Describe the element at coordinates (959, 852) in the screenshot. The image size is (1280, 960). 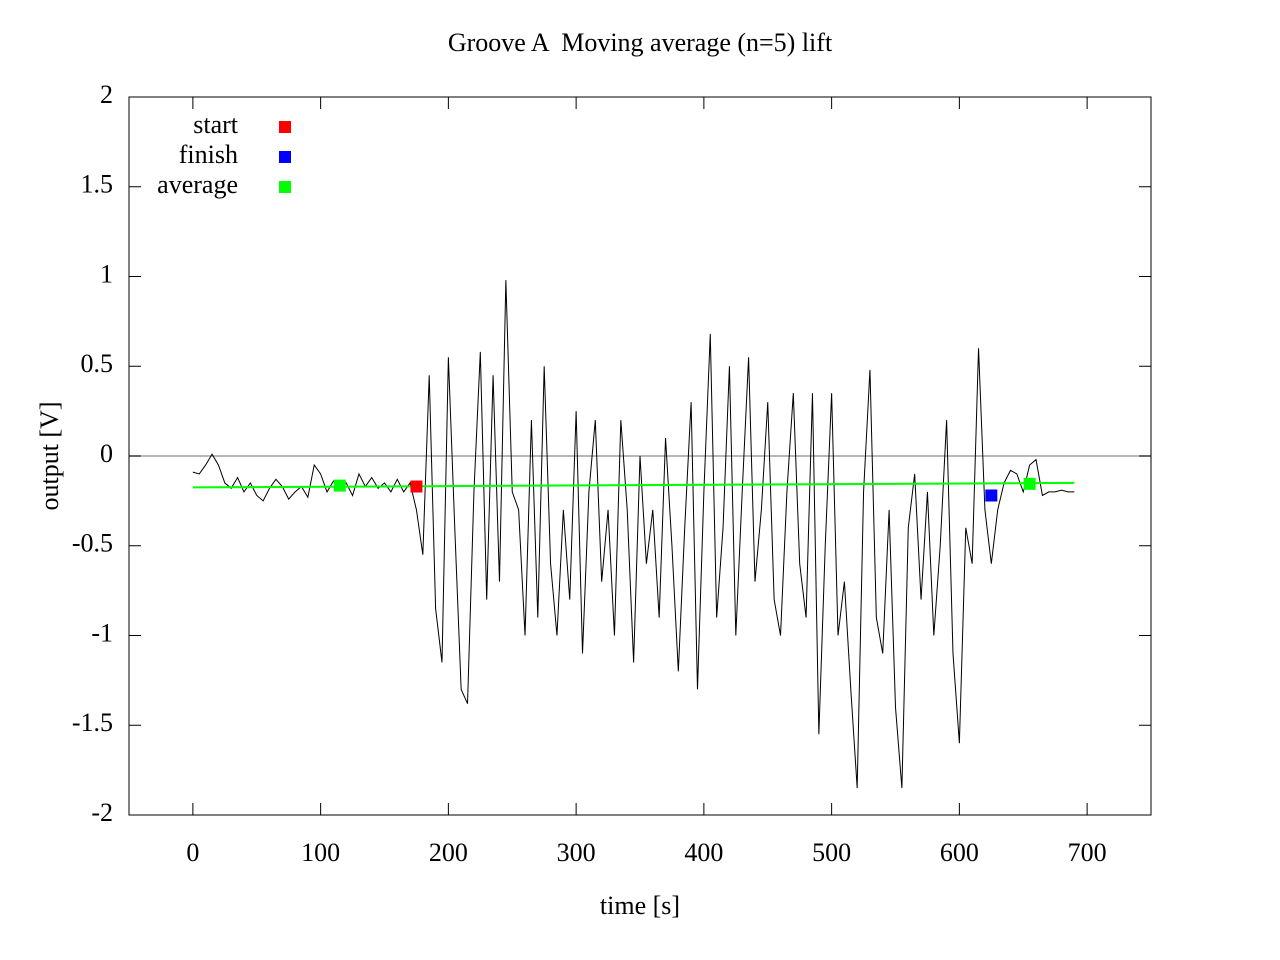
I see `x-tick-label: 600` at that location.